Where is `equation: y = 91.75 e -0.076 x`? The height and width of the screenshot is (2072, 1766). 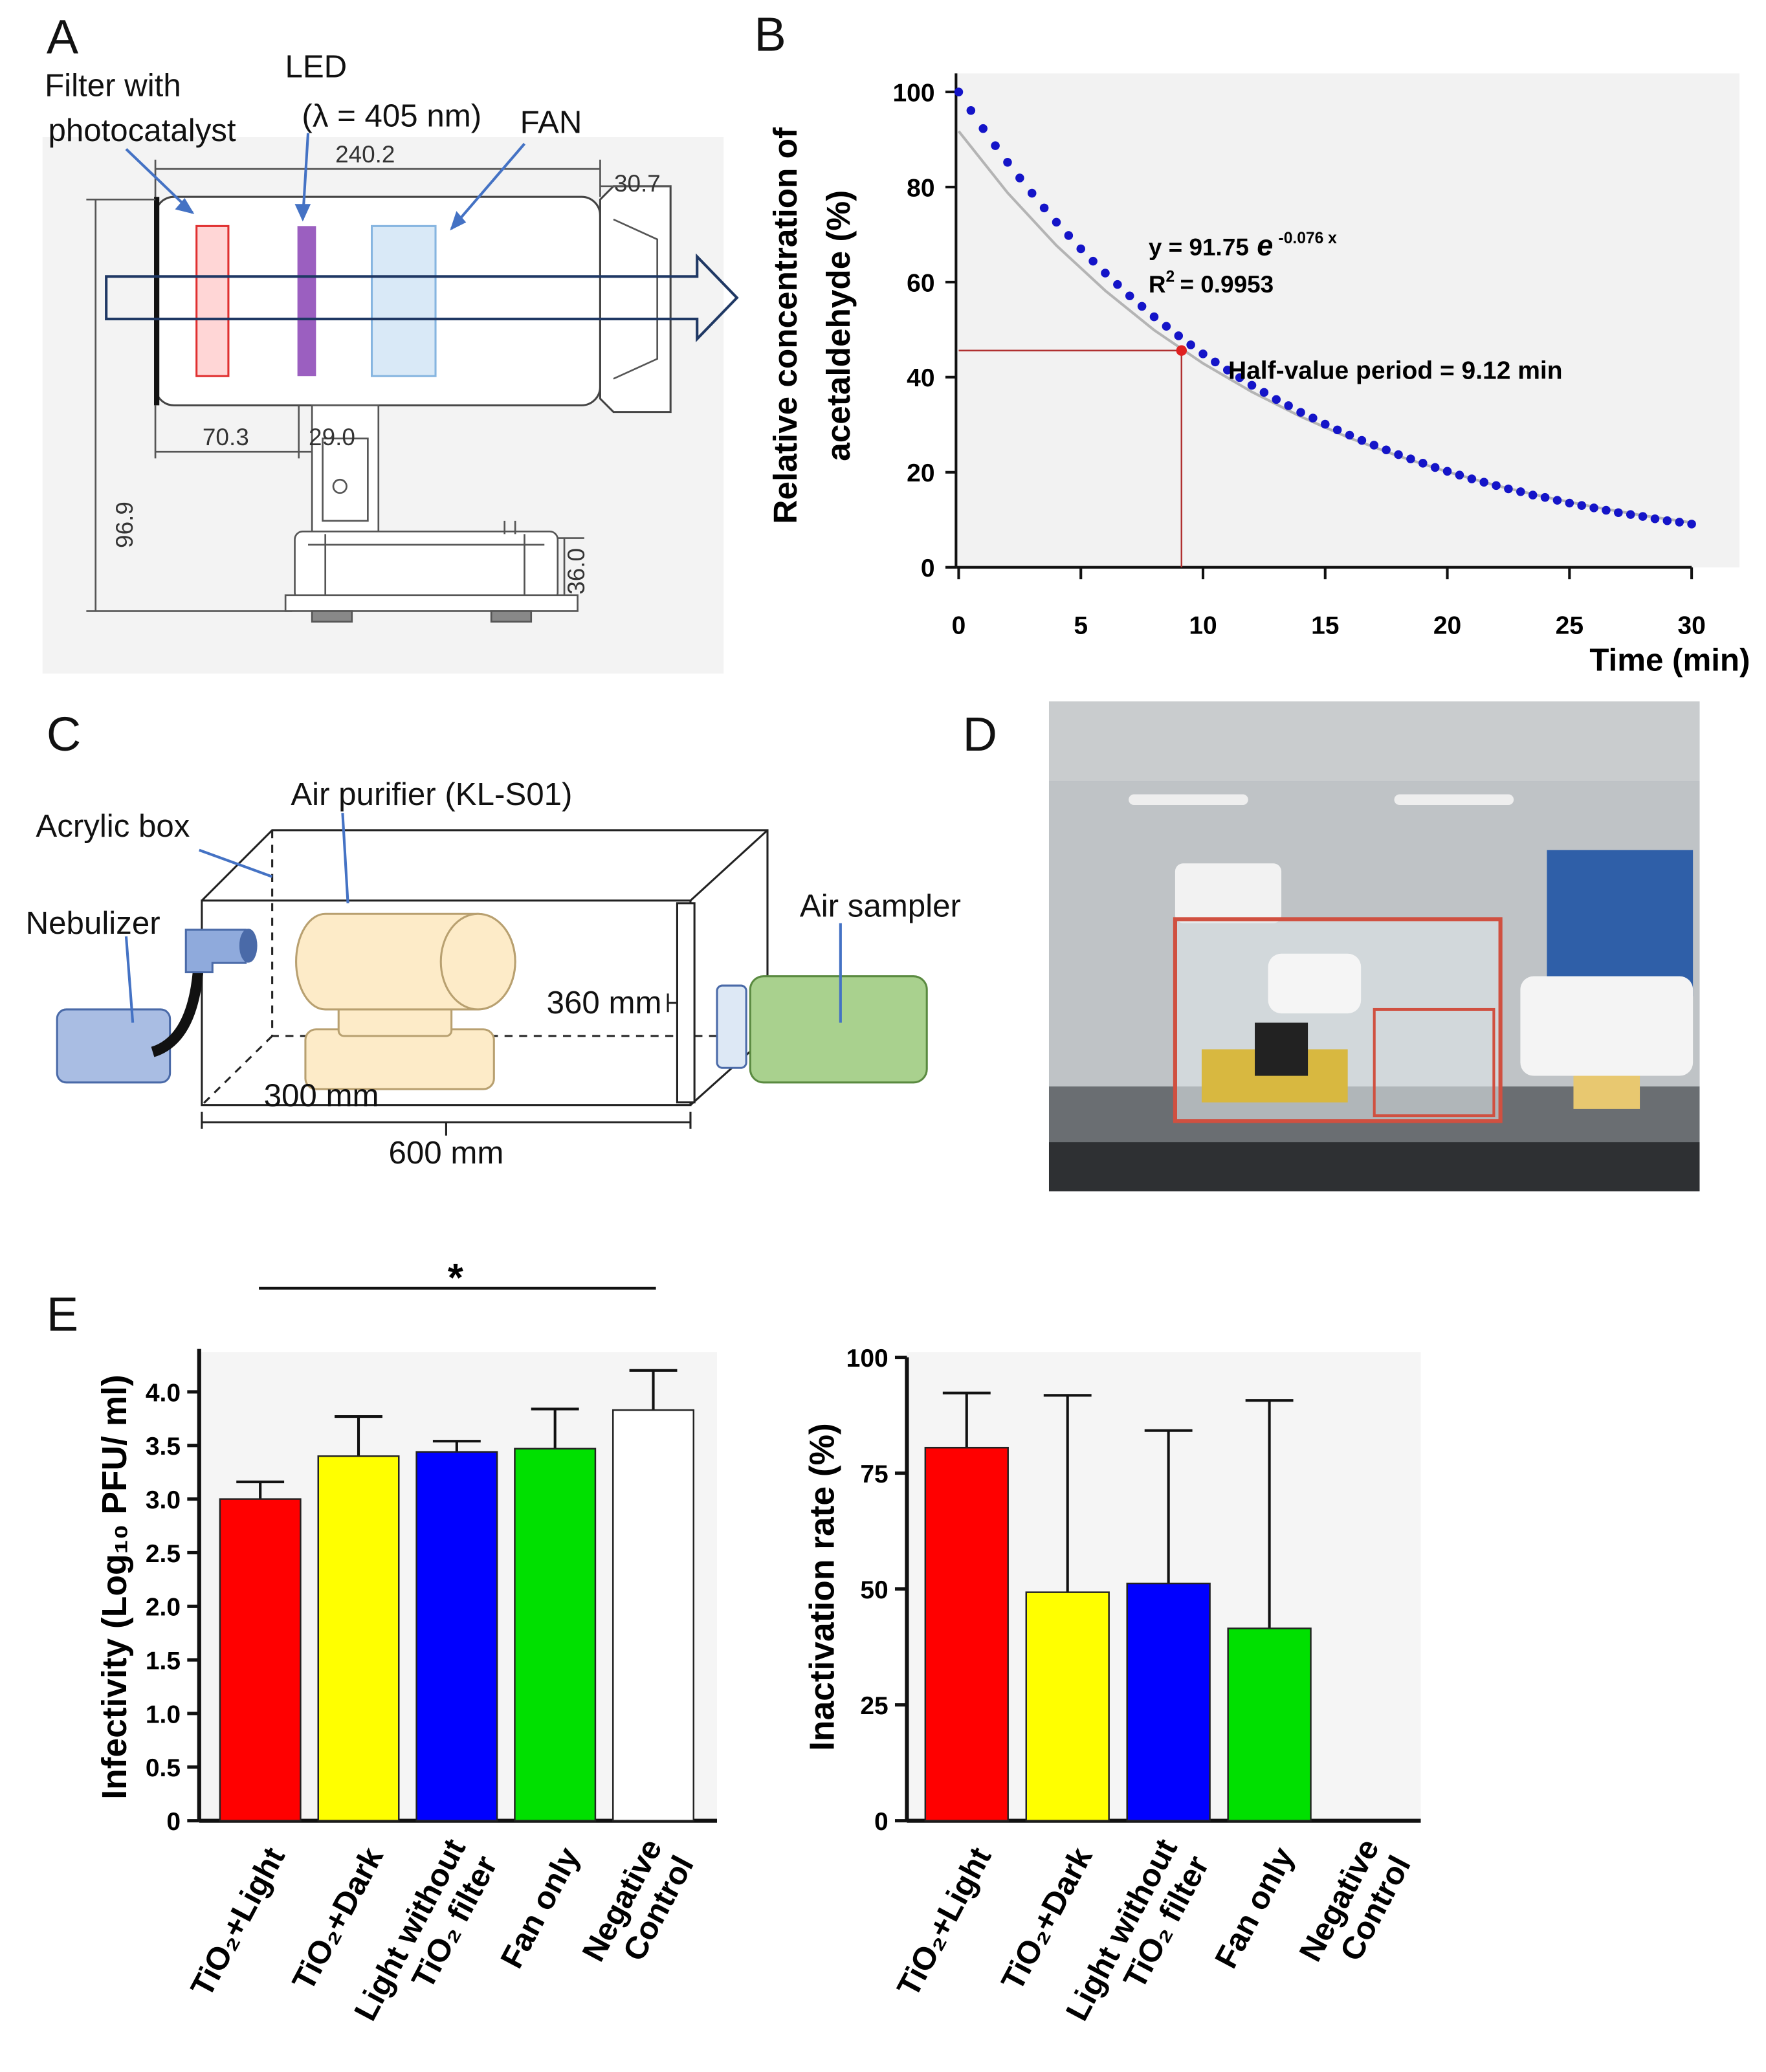
equation: y = 91.75 e -0.076 x is located at coordinates (1243, 244).